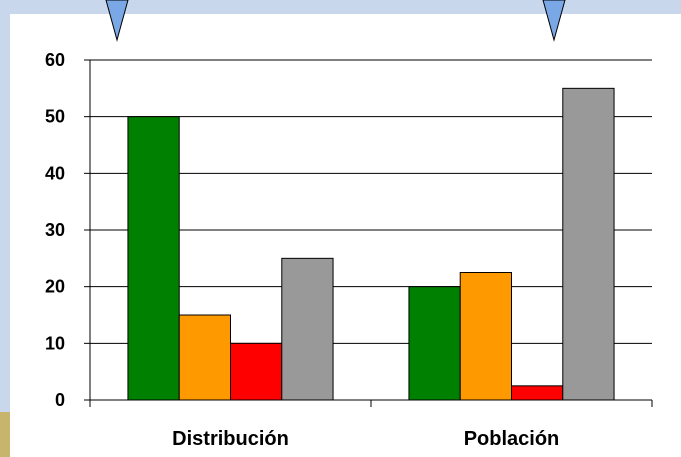 Image resolution: width=681 pixels, height=457 pixels. Describe the element at coordinates (117, 21) in the screenshot. I see `pointer-left-icon` at that location.